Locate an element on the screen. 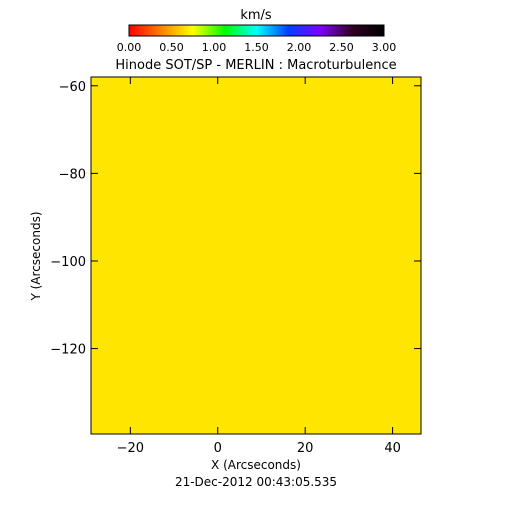 The image size is (512, 512). colorbar-tick-label: 3.00 is located at coordinates (384, 47).